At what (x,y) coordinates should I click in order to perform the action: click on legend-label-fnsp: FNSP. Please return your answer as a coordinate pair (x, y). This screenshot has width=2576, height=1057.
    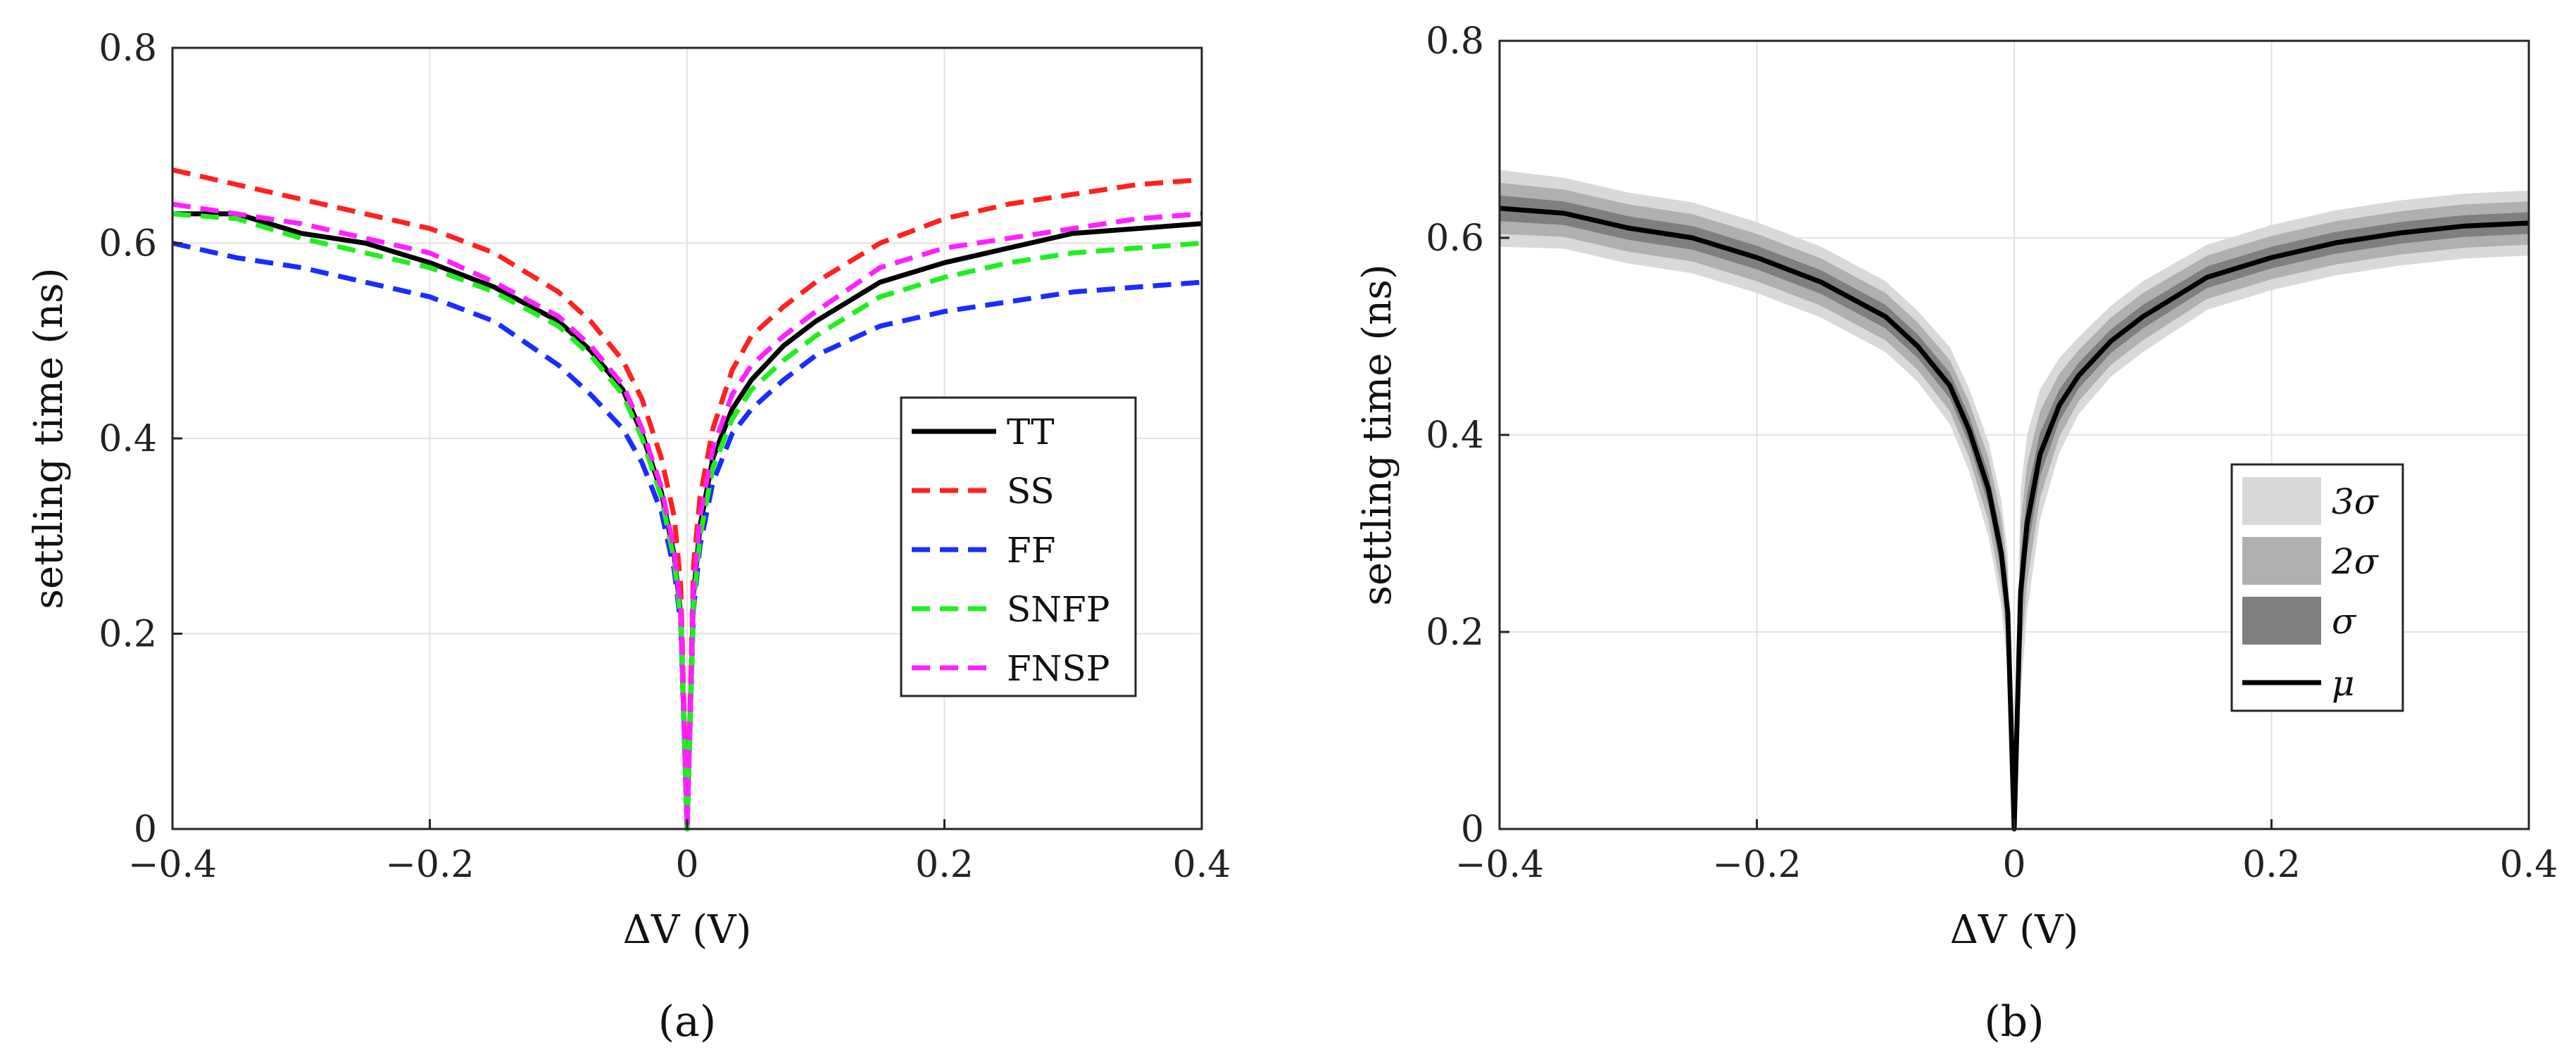
    Looking at the image, I should click on (1058, 668).